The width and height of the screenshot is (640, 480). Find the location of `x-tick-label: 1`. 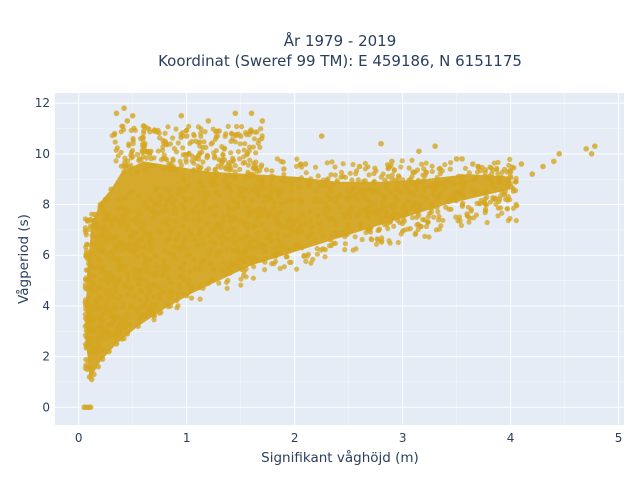

x-tick-label: 1 is located at coordinates (187, 438).